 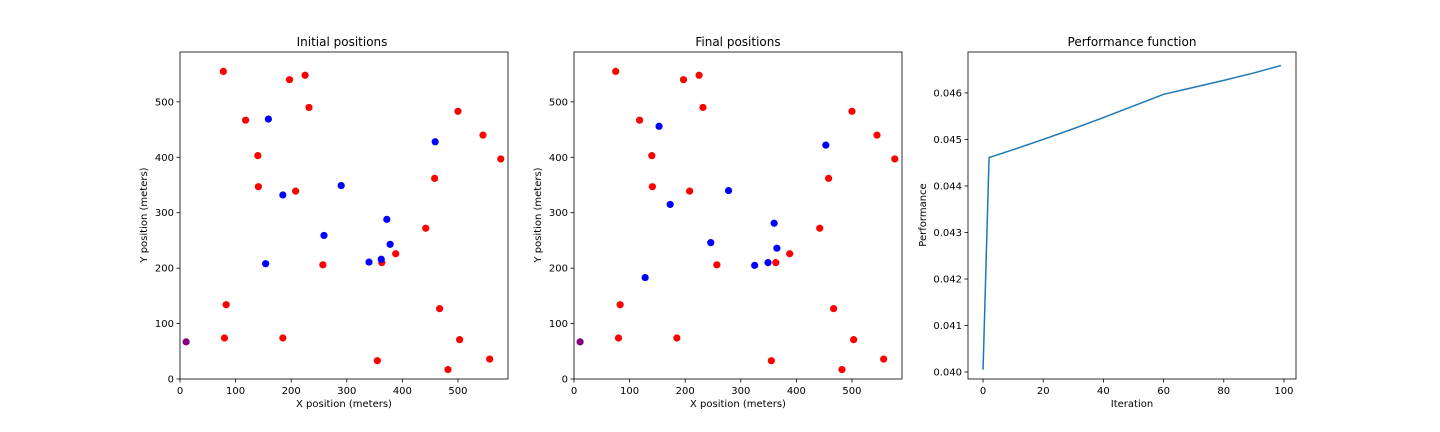 I want to click on y-tick-label: 0.045, so click(x=947, y=140).